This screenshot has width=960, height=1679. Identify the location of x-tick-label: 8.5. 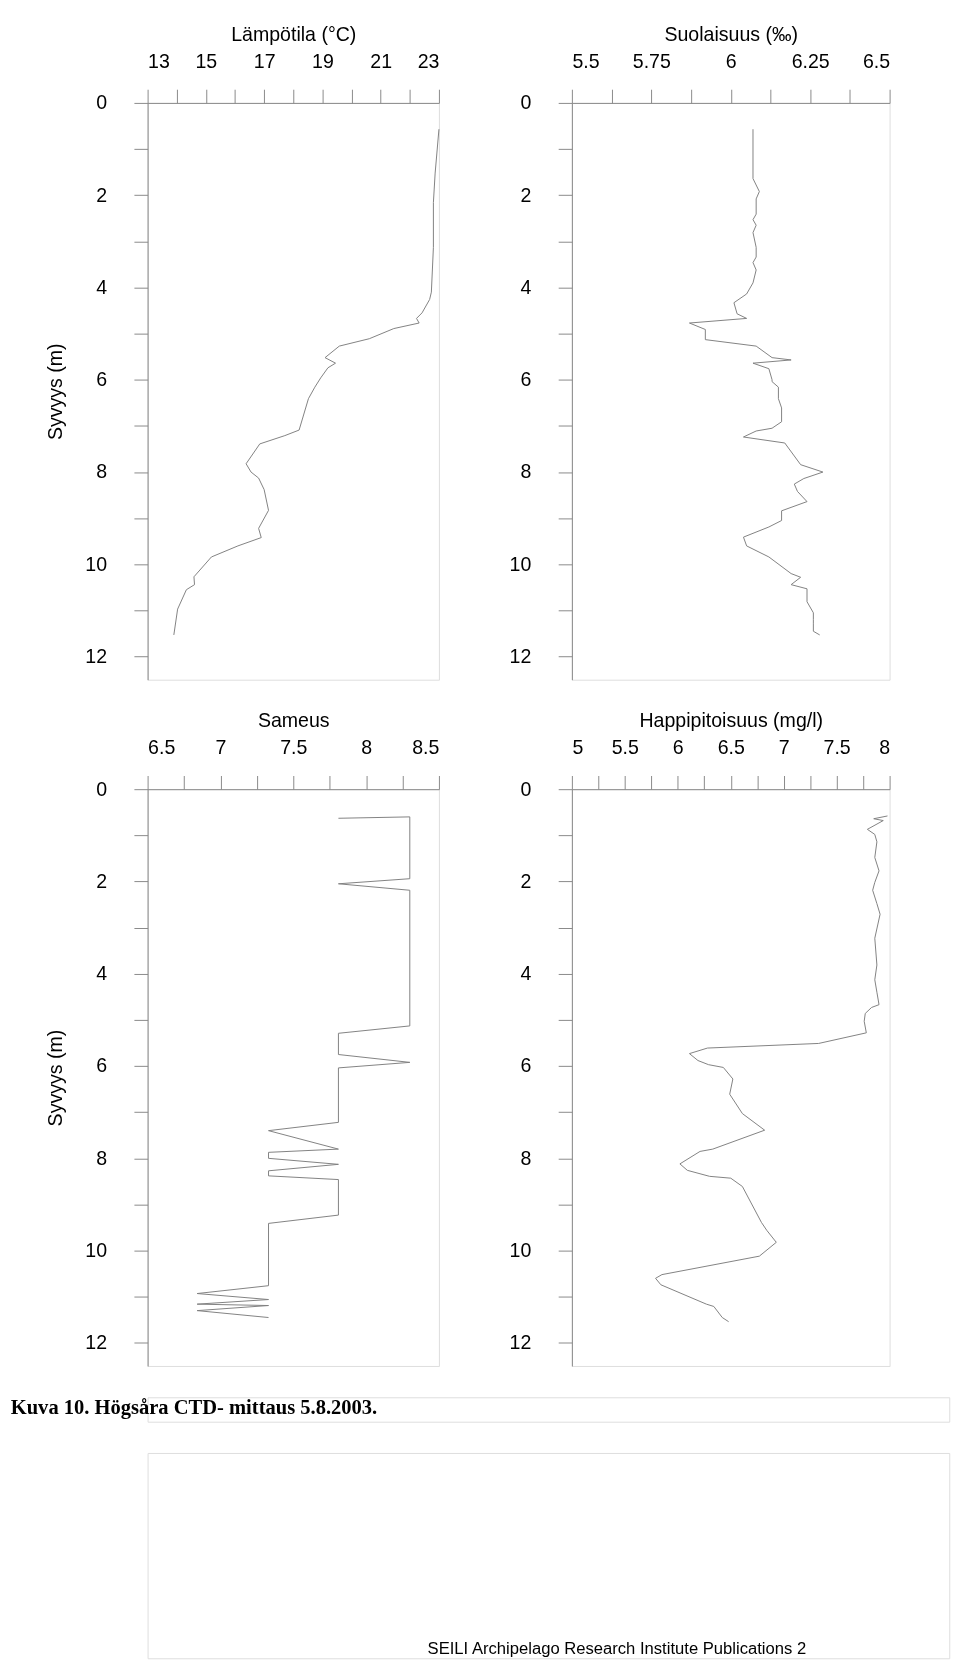
(426, 747).